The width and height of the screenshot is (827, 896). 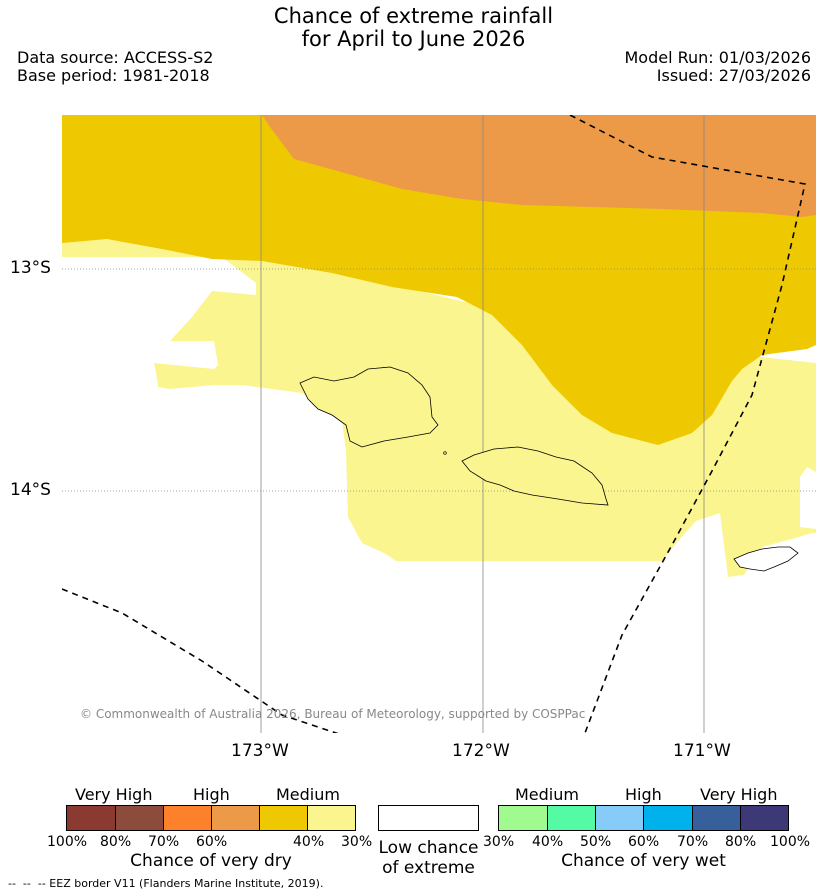 I want to click on map-title-line2: for April to June 2026, so click(x=413, y=39).